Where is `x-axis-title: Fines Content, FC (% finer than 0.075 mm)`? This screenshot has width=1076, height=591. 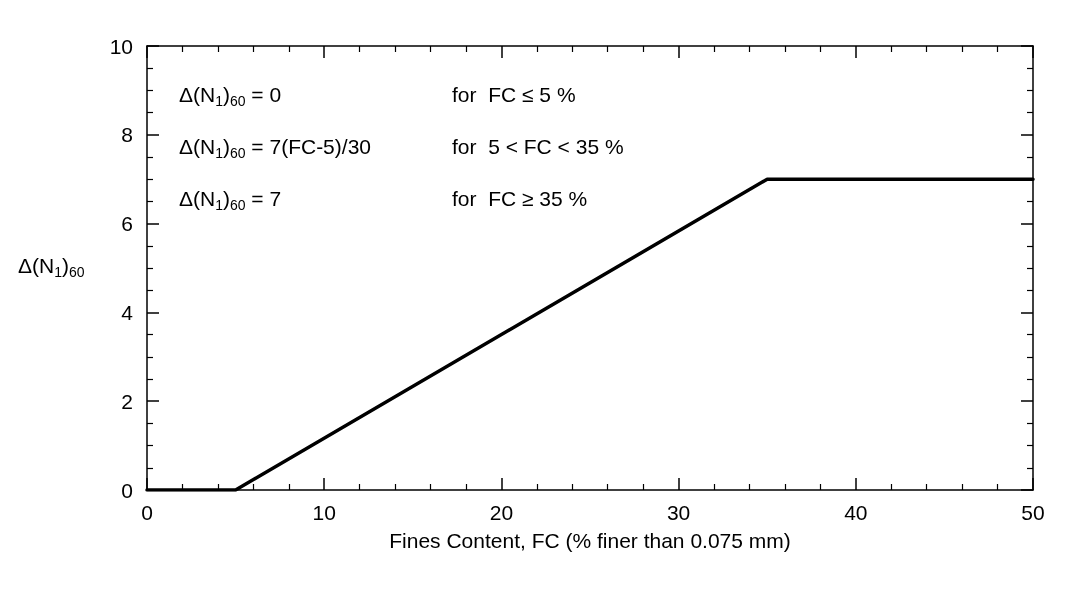 x-axis-title: Fines Content, FC (% finer than 0.075 mm) is located at coordinates (590, 540).